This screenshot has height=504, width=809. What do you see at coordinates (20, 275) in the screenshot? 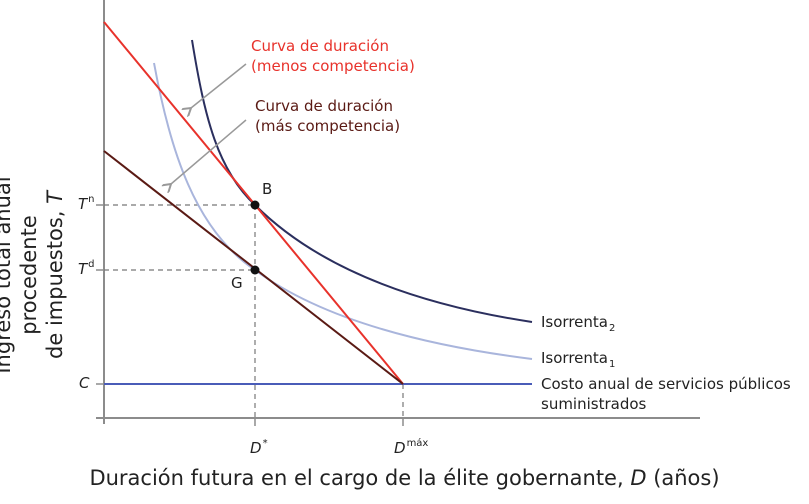
I see `y-axis-label-line1: Ingreso total anual procedente` at bounding box center [20, 275].